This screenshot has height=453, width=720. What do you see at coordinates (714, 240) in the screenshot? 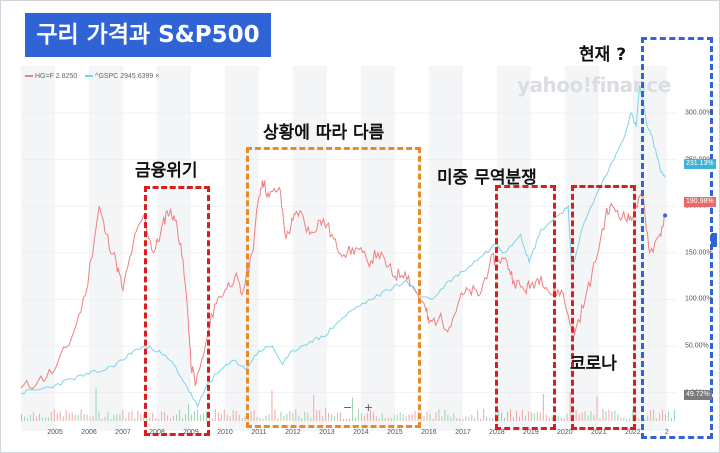
I see `scroll-handle` at bounding box center [714, 240].